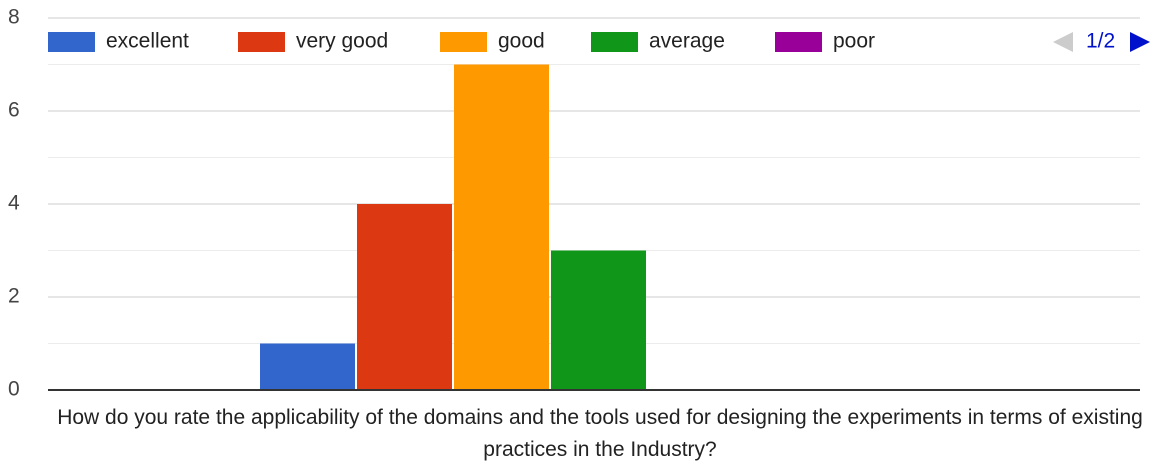 The height and width of the screenshot is (468, 1156). Describe the element at coordinates (687, 41) in the screenshot. I see `legend-label: average` at that location.